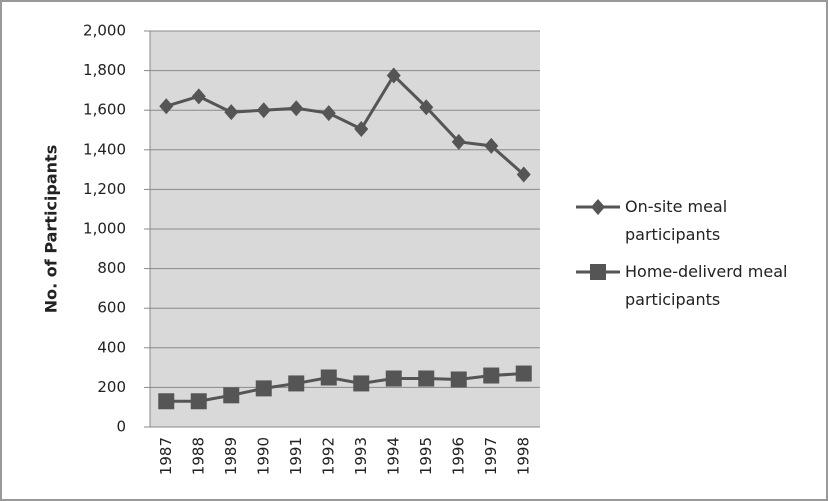 This screenshot has width=828, height=501. Describe the element at coordinates (198, 456) in the screenshot. I see `x-tick-label: 1988` at that location.